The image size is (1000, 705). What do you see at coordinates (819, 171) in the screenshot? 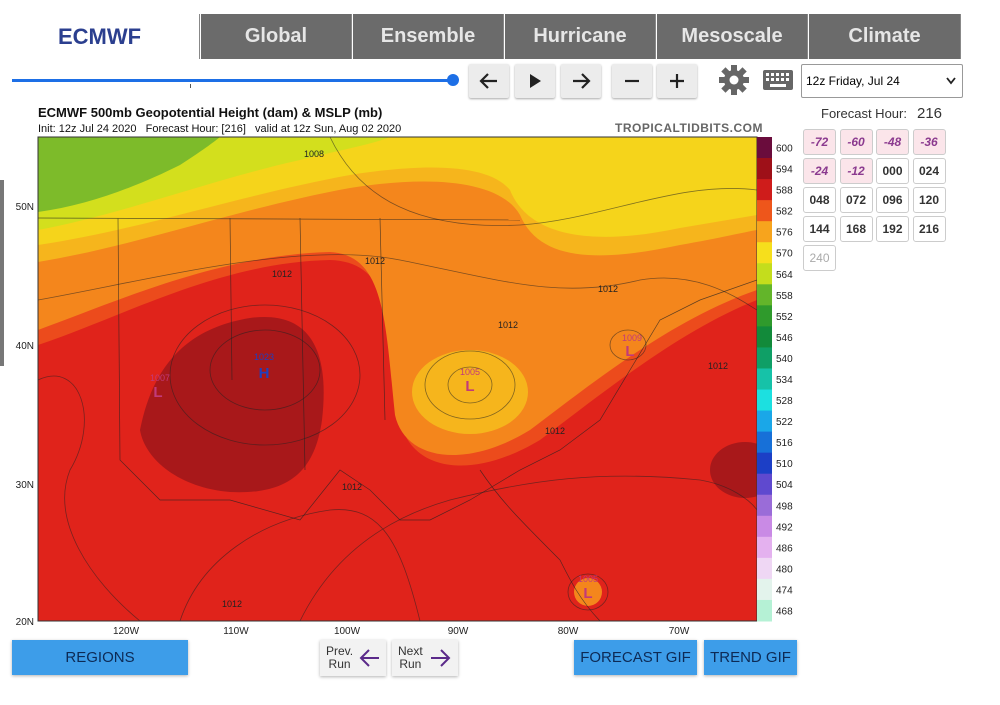
I see `forecast-hour-button: -24` at bounding box center [819, 171].